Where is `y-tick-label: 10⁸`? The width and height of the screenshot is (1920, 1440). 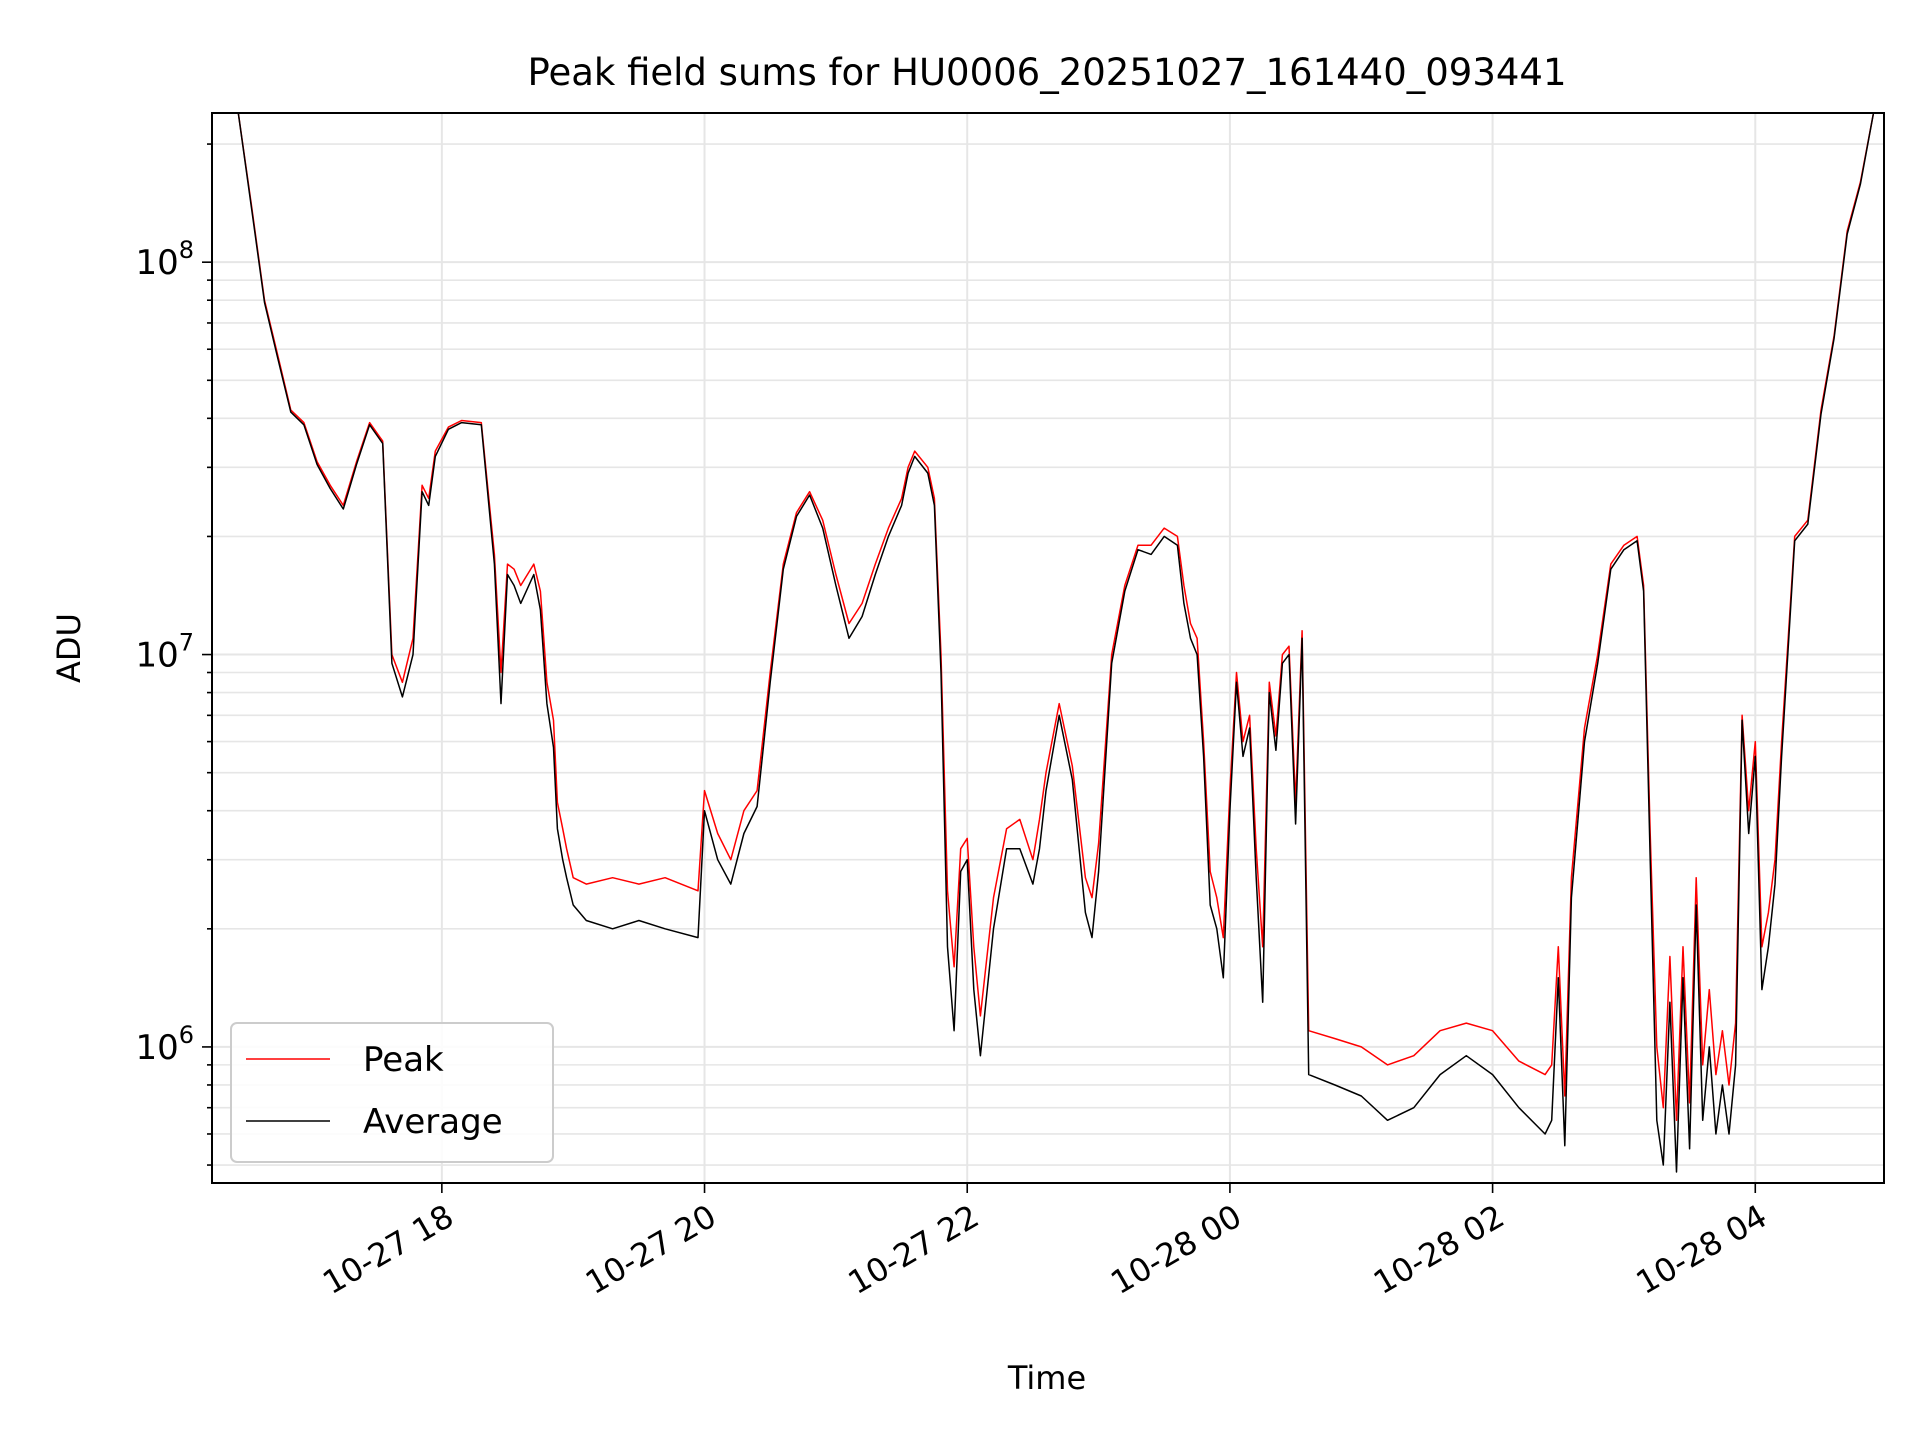
y-tick-label: 10⁸ is located at coordinates (164, 259).